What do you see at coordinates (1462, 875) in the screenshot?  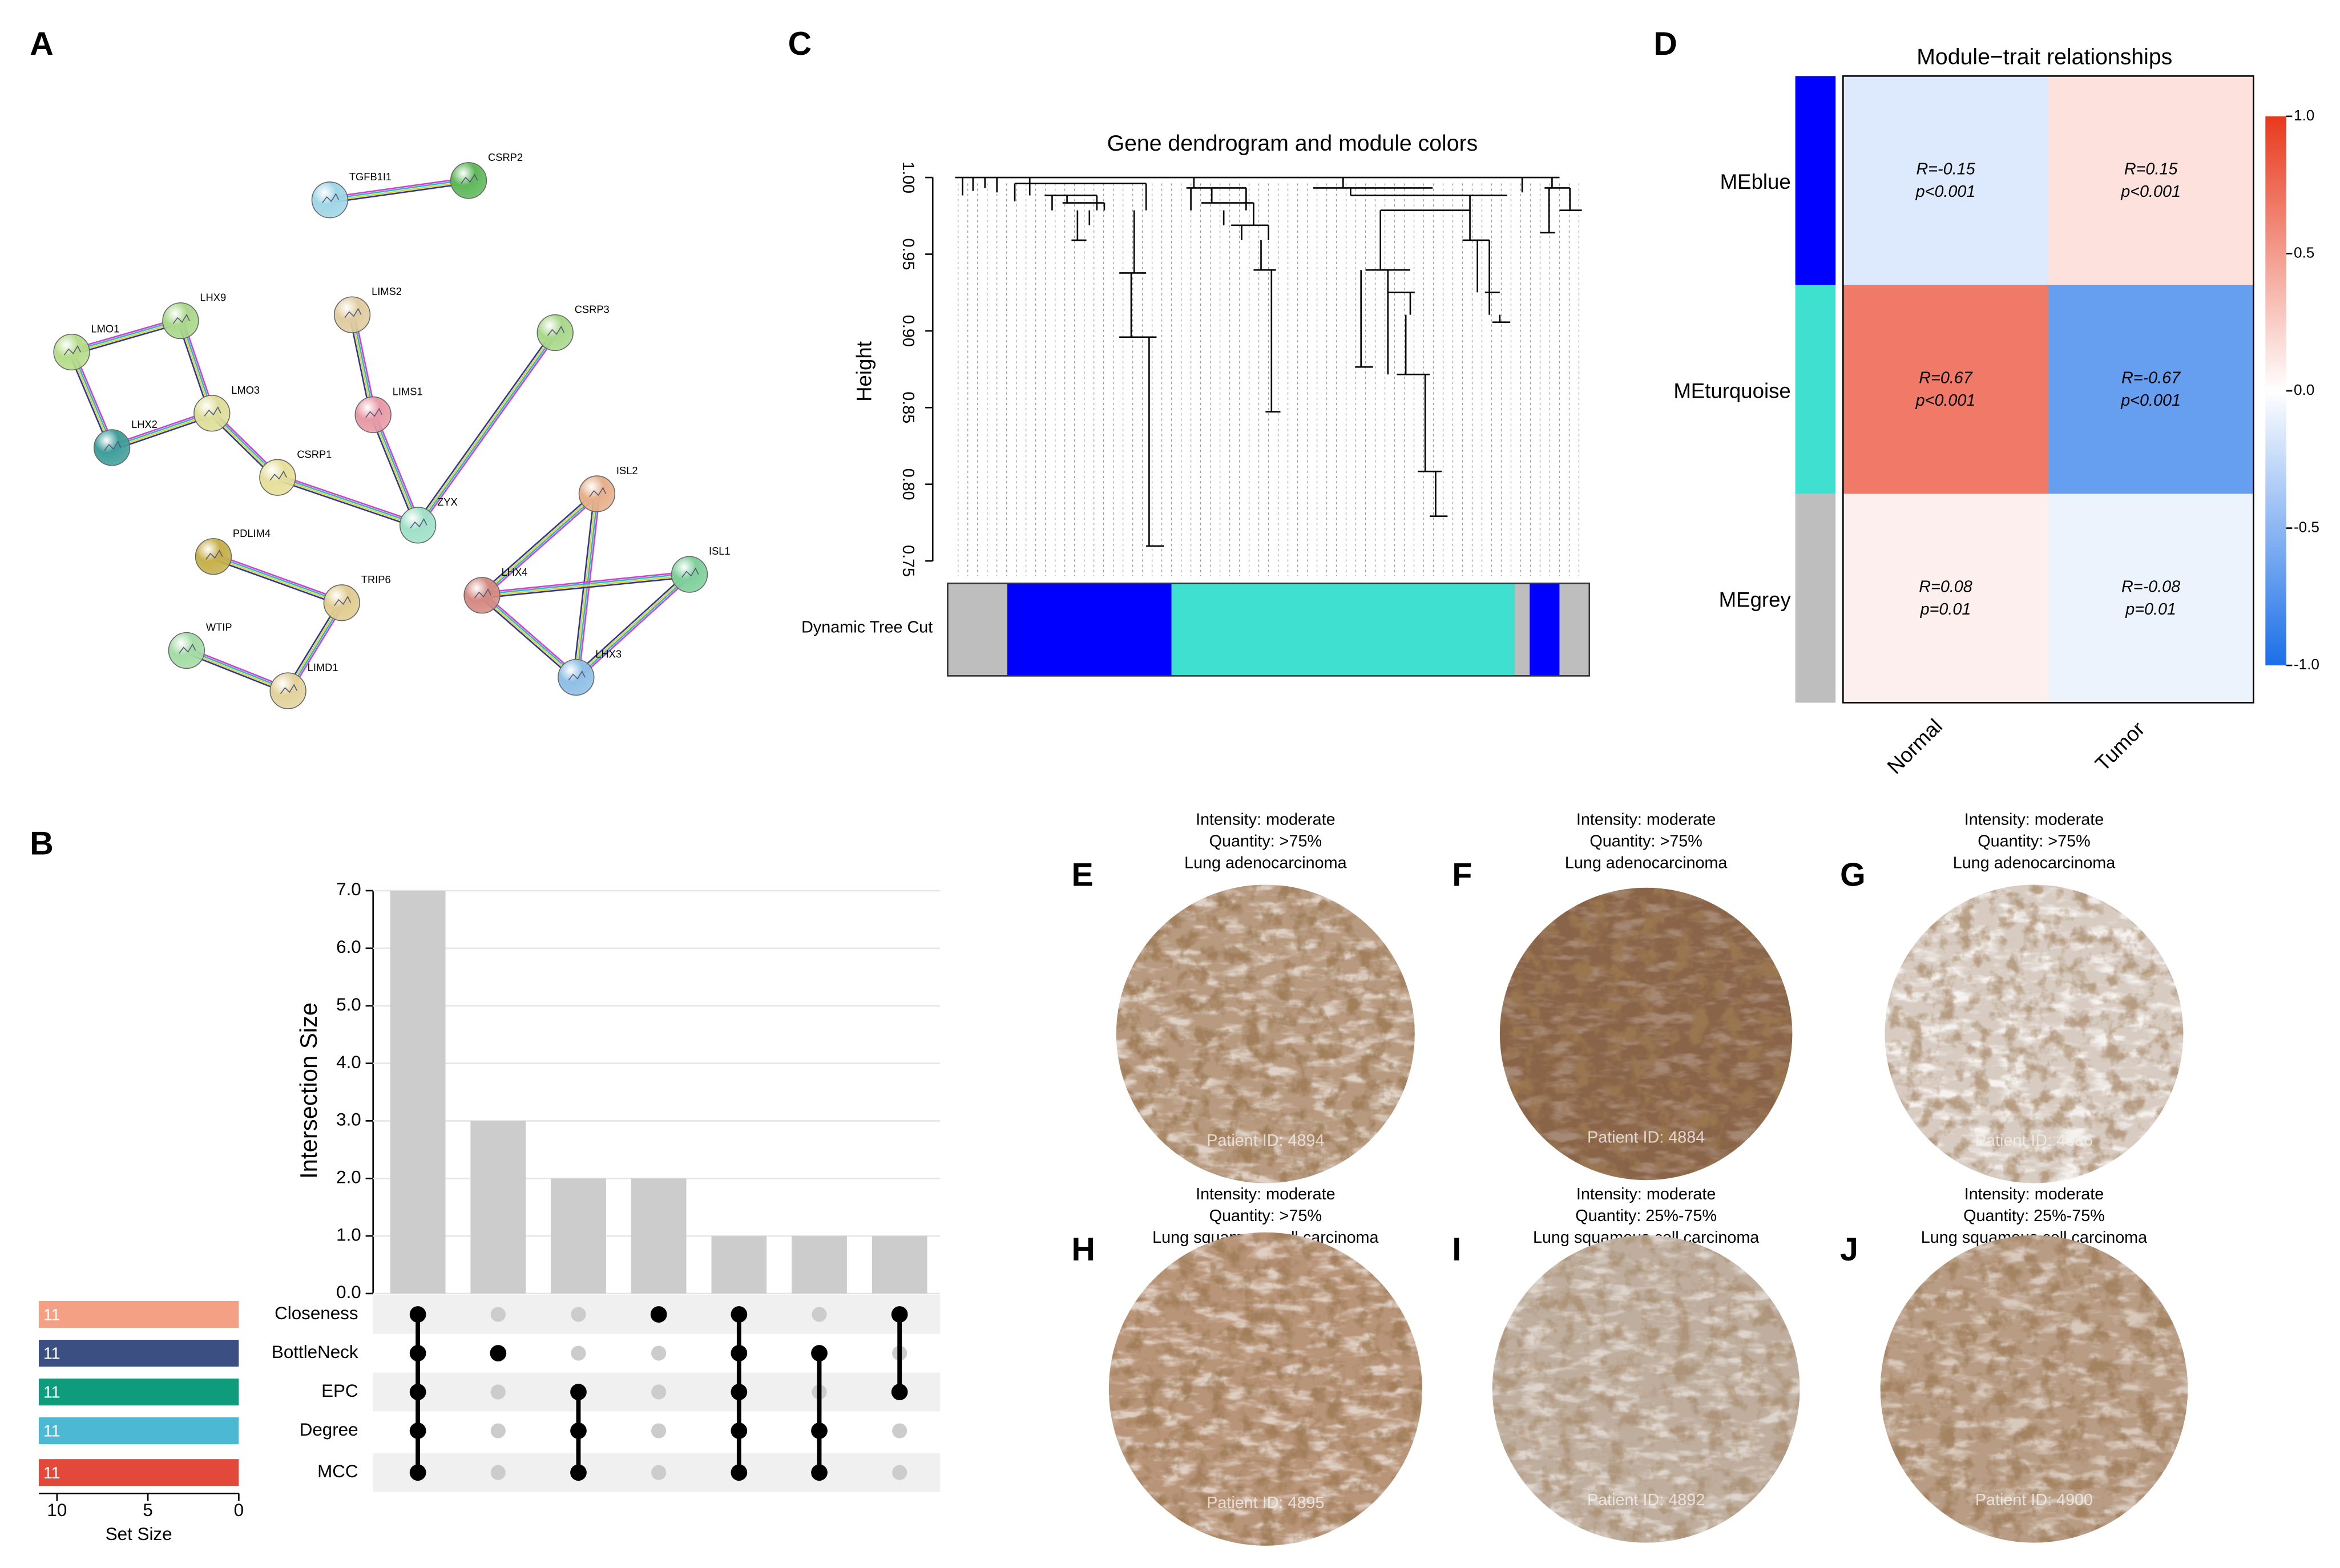 I see `panel-letter: F` at bounding box center [1462, 875].